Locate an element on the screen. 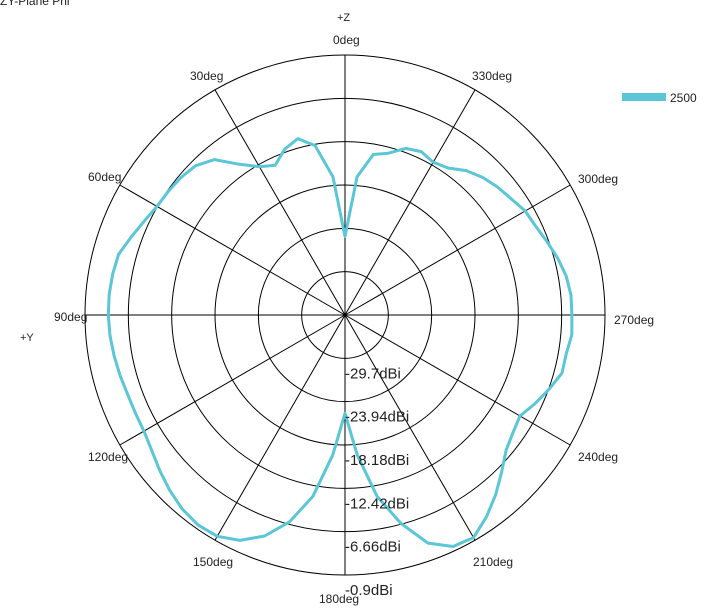  angle-label-210: 210deg is located at coordinates (493, 562).